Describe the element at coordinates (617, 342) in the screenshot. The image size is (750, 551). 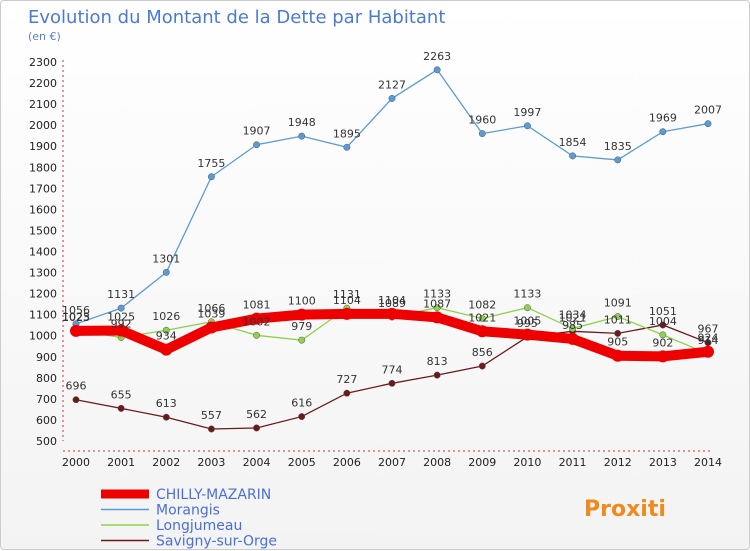
I see `data-label: 905` at that location.